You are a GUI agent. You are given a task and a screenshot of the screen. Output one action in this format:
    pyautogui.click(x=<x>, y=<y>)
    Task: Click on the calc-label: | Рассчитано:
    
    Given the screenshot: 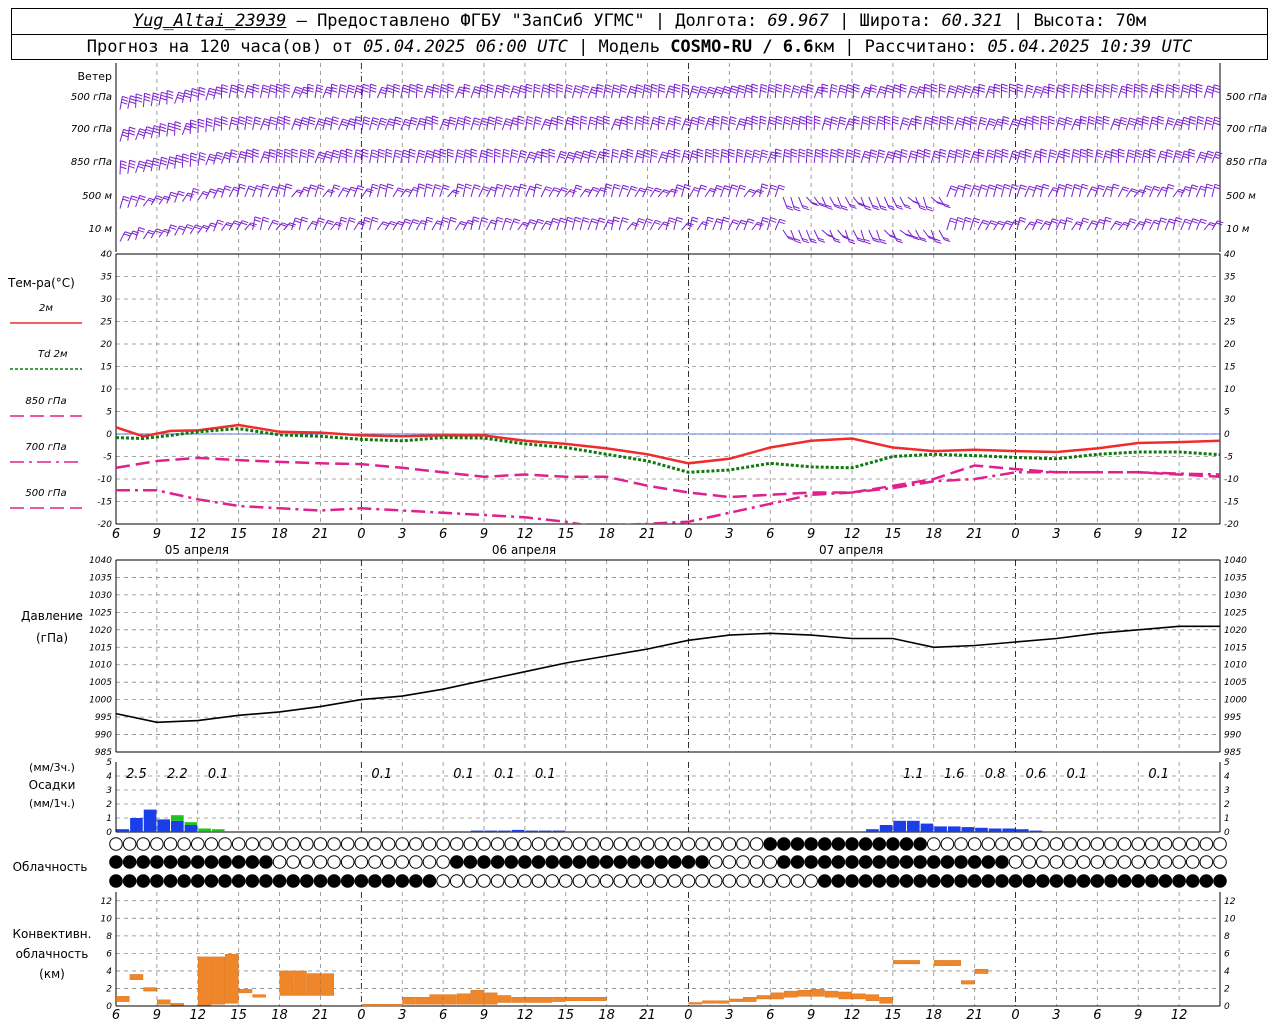 What is the action you would take?
    pyautogui.click(x=910, y=47)
    